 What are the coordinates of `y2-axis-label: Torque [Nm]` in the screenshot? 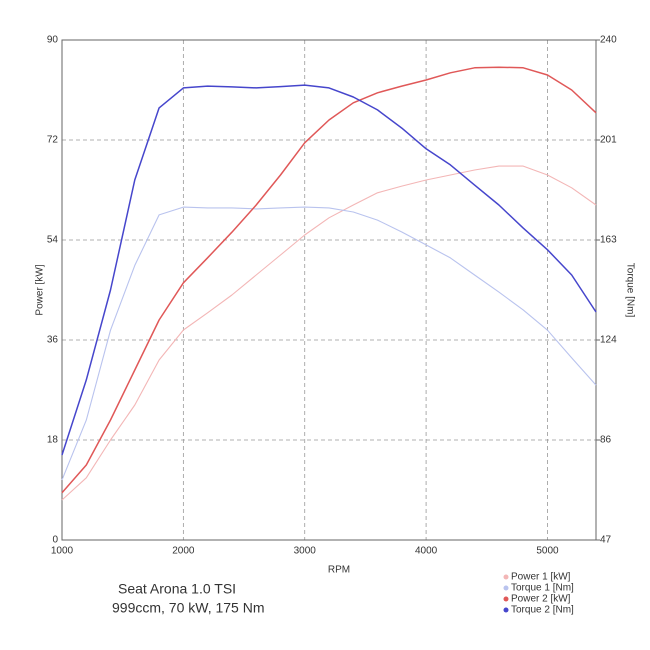 It's located at (629, 290).